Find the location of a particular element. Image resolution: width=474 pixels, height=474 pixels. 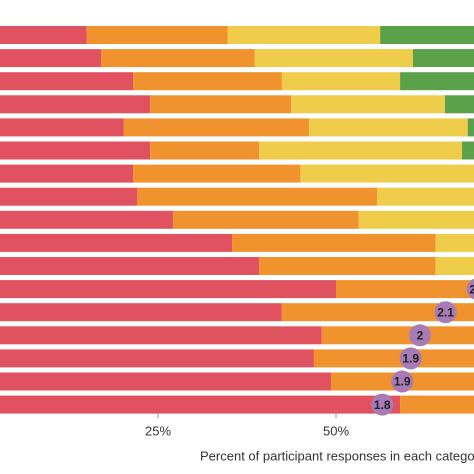

mean-label: 1.8 is located at coordinates (382, 405).